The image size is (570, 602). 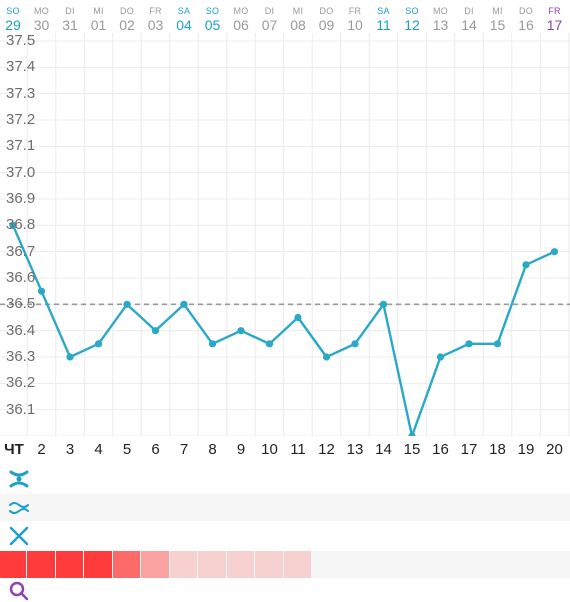 I want to click on header-date: 11, so click(x=383, y=25).